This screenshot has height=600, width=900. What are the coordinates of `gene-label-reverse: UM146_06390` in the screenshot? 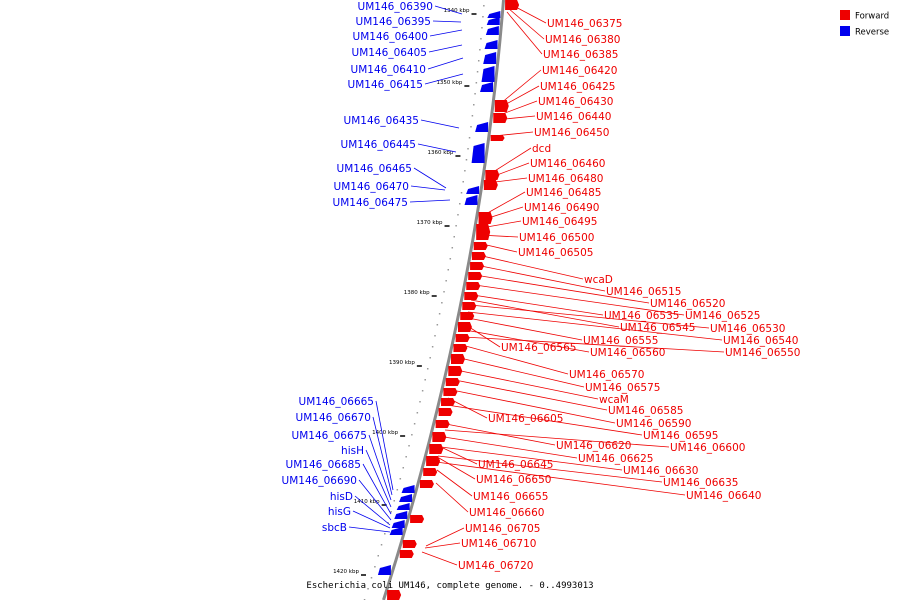 It's located at (395, 7).